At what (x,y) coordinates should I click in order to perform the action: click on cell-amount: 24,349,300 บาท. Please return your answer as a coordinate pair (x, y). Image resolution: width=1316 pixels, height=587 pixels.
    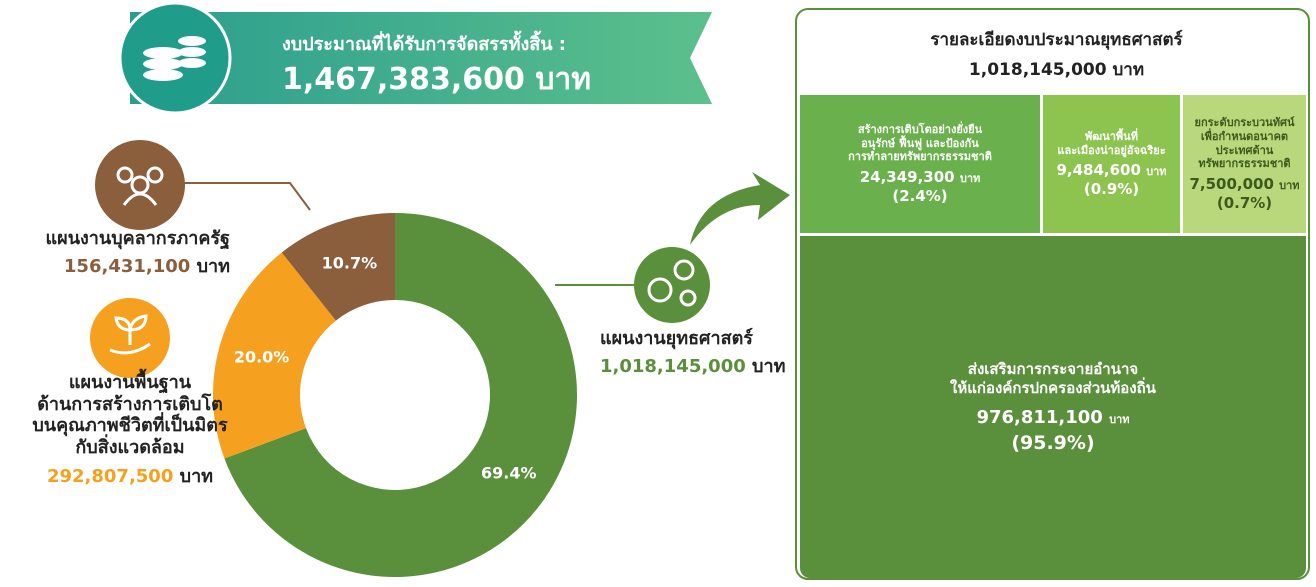
    Looking at the image, I should click on (920, 177).